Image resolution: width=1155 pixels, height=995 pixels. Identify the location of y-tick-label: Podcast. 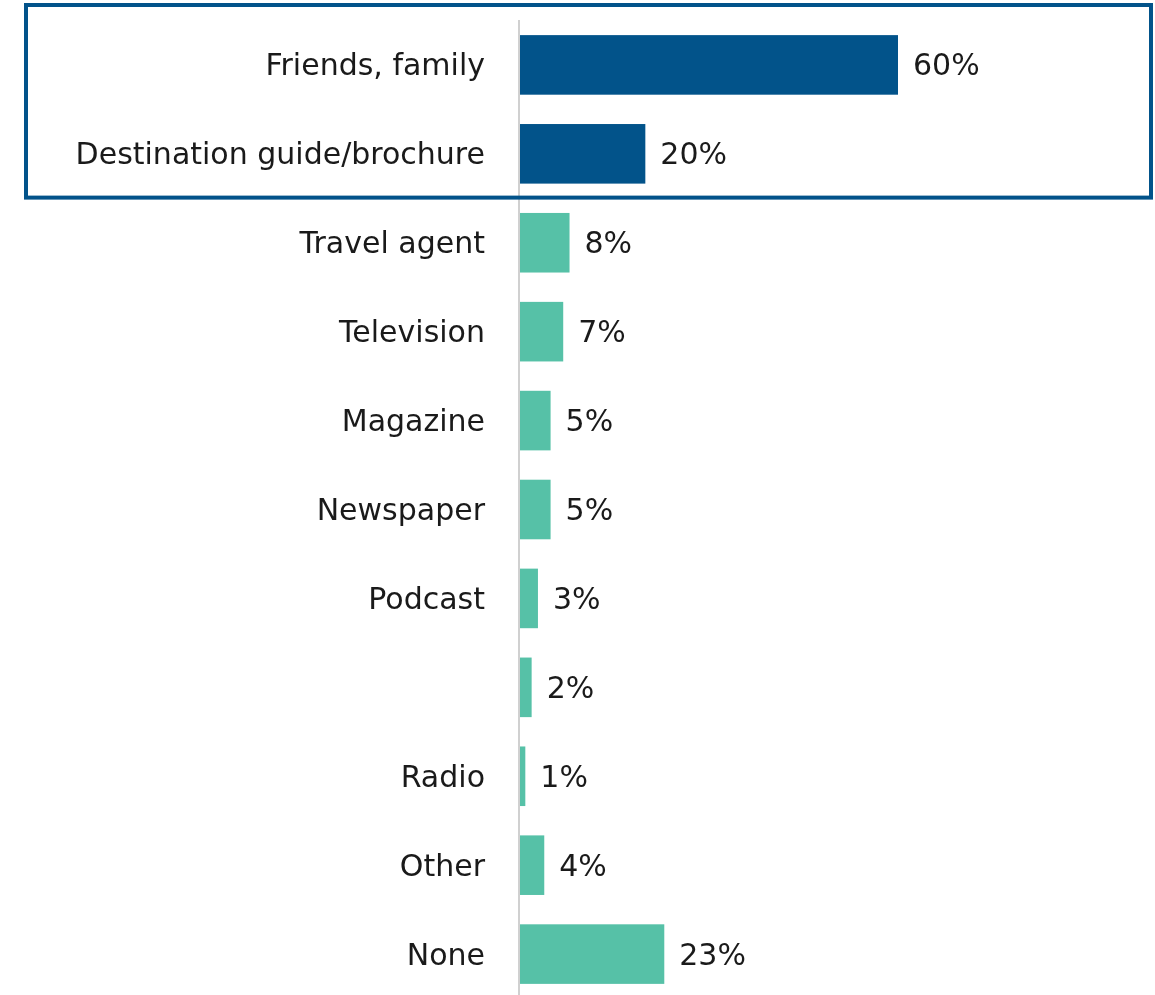
(427, 598).